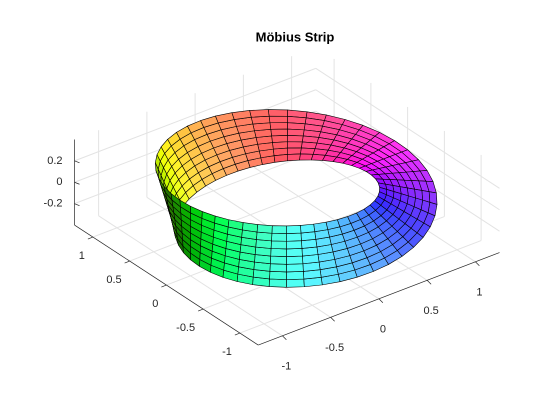 Image resolution: width=560 pixels, height=420 pixels. What do you see at coordinates (334, 348) in the screenshot?
I see `x-tick-label: -0.5` at bounding box center [334, 348].